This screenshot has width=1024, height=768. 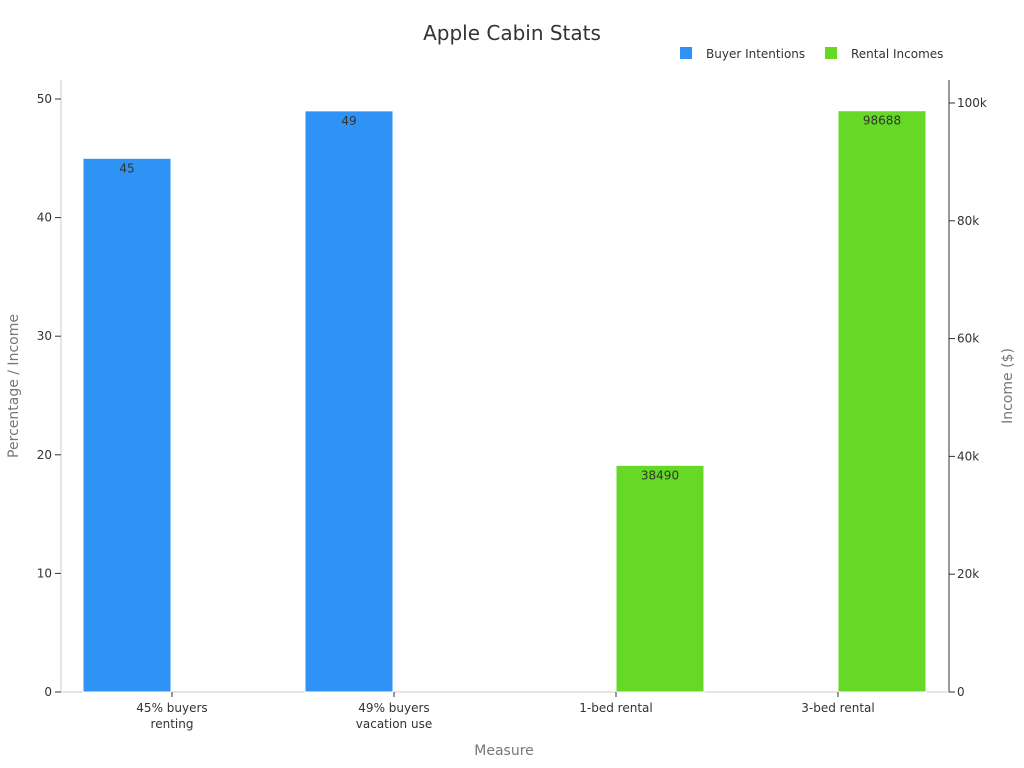 I want to click on y-right-tick-label-5: 100k, so click(x=972, y=103).